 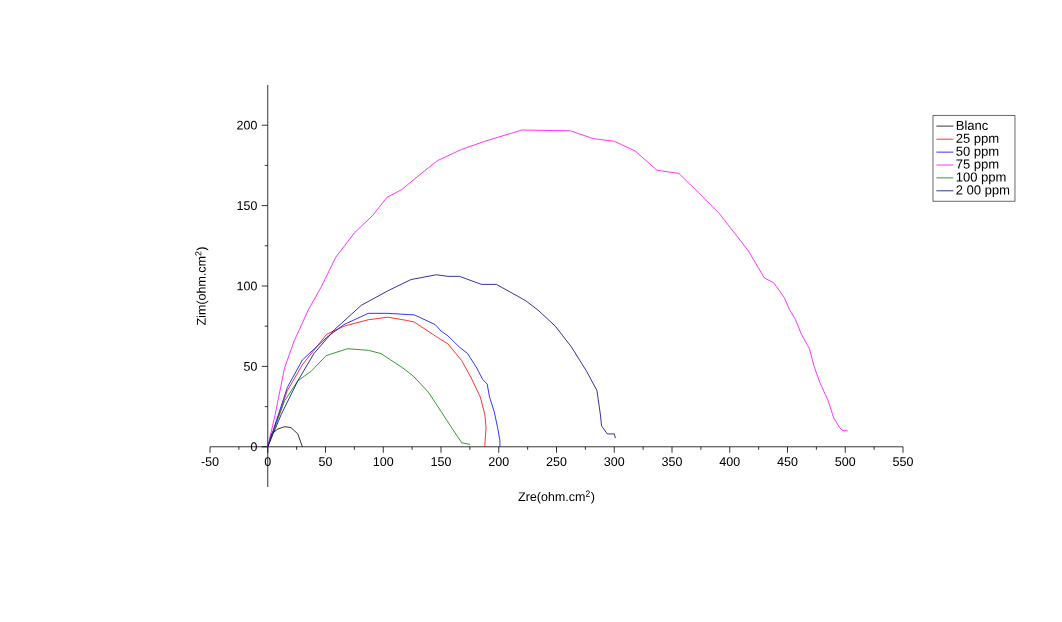 What do you see at coordinates (247, 125) in the screenshot?
I see `y-tick-label: 200` at bounding box center [247, 125].